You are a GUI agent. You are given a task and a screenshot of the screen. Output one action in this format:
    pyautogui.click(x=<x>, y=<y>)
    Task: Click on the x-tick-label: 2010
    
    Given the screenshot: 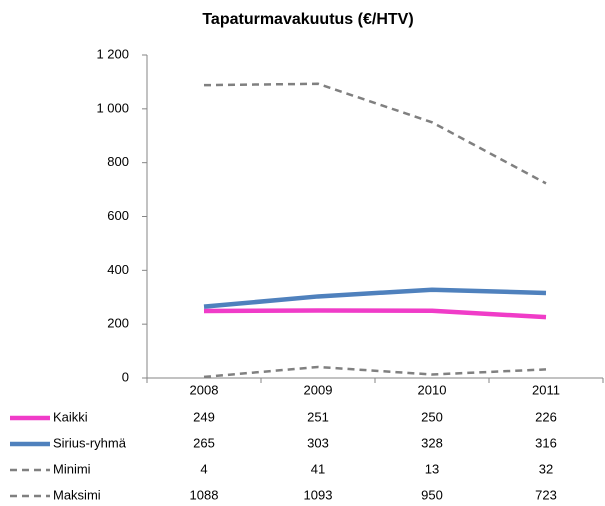 What is the action you would take?
    pyautogui.click(x=432, y=389)
    